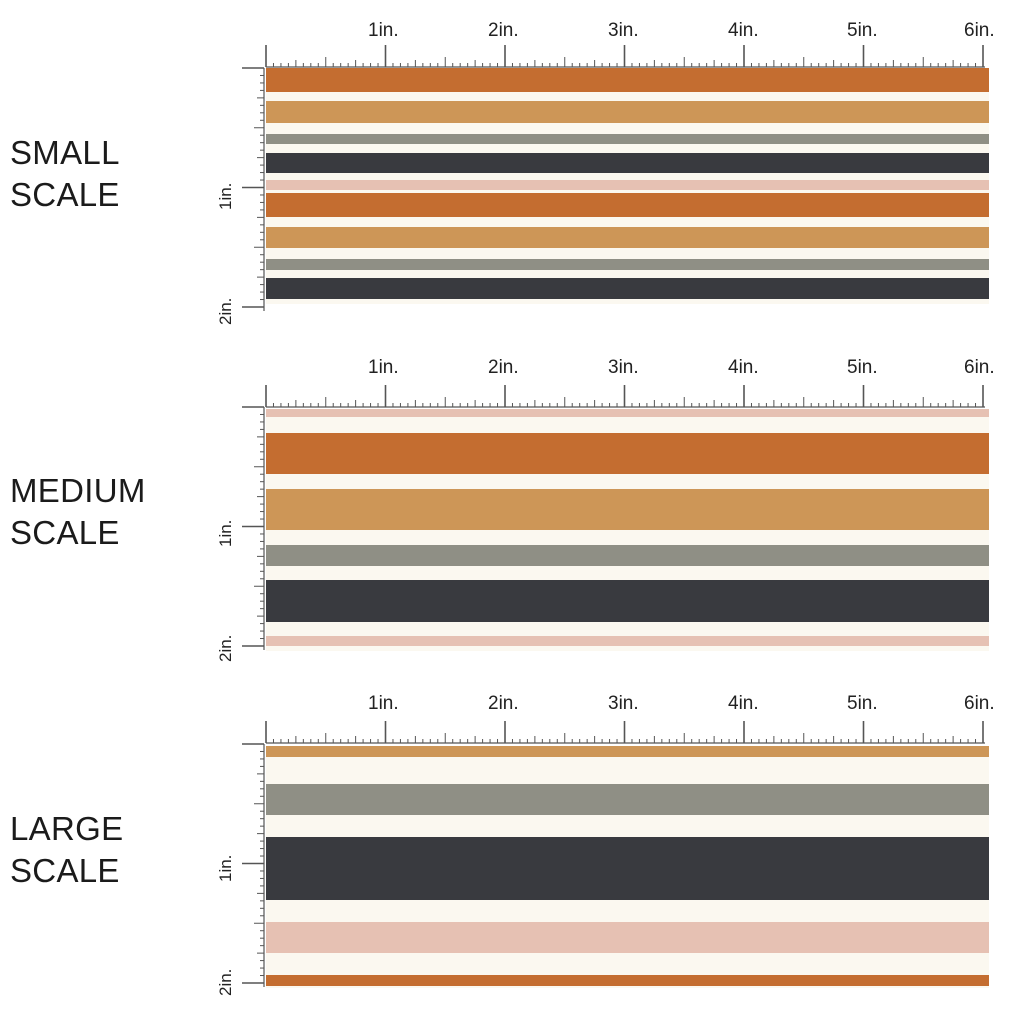  I want to click on scale-label: MEDIUM SCALE, so click(78, 511).